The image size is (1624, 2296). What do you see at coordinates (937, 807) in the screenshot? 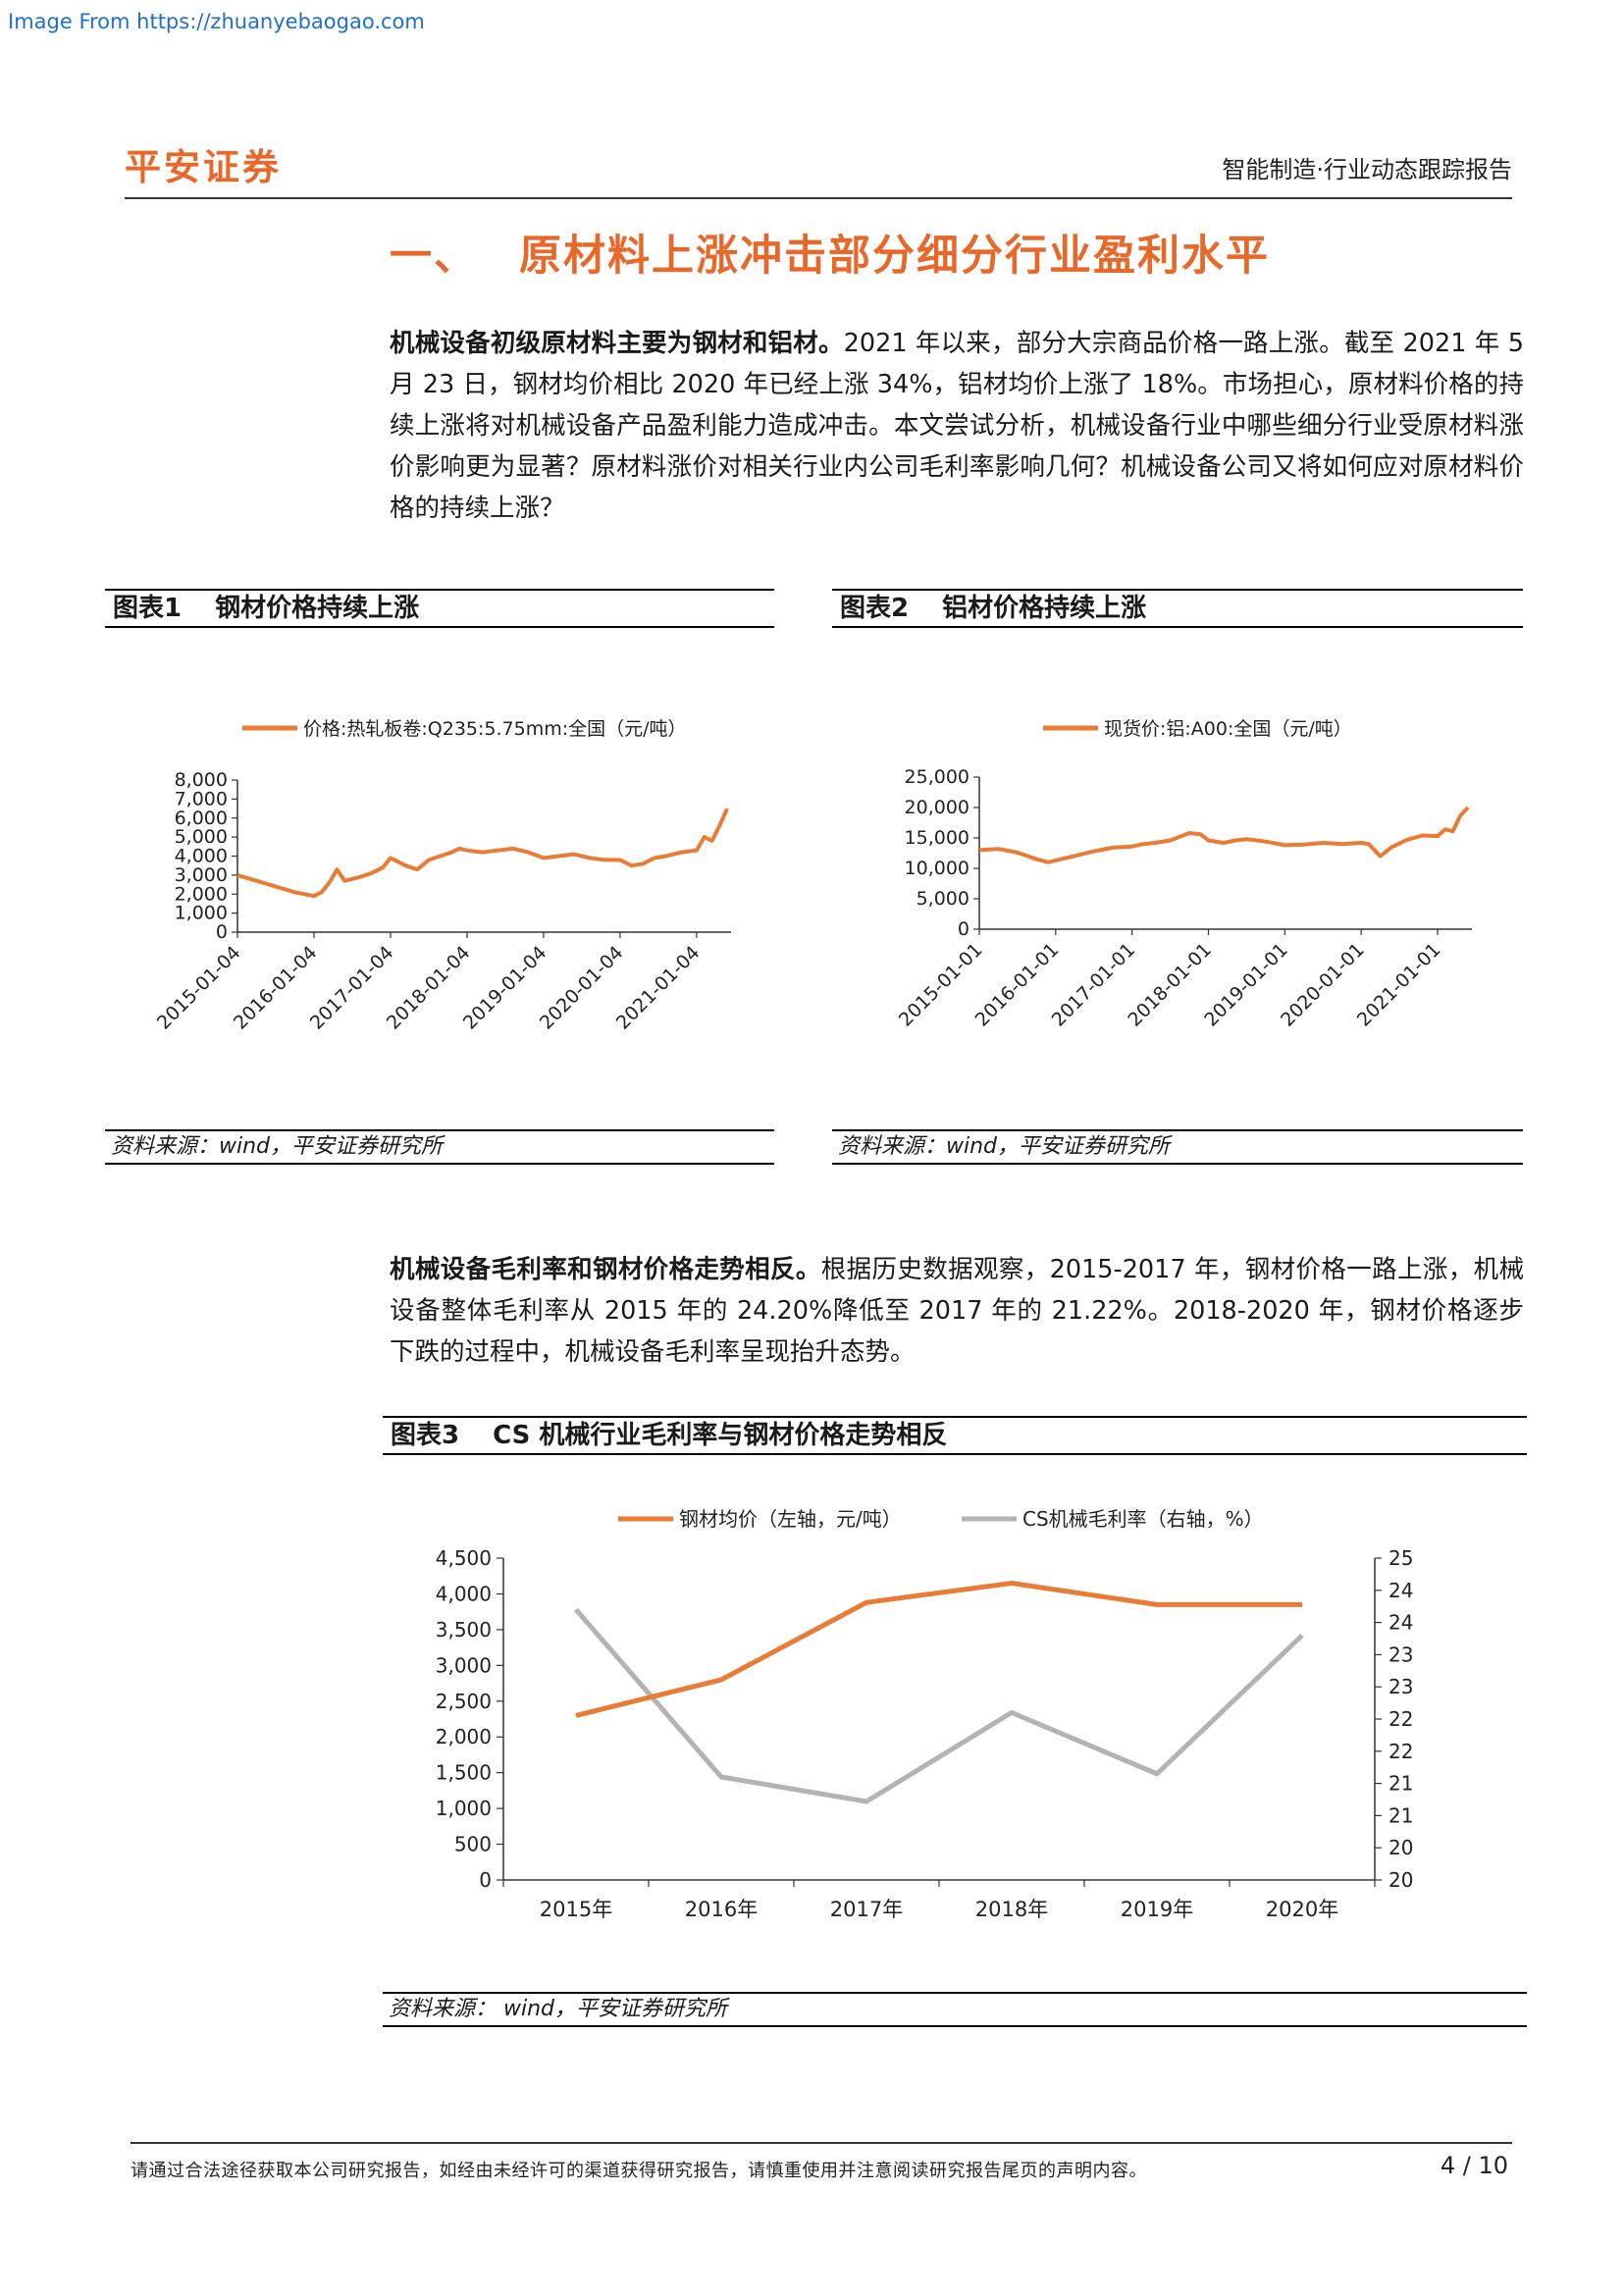
I see `aluminum-chart-y-tick-label: 20,000` at bounding box center [937, 807].